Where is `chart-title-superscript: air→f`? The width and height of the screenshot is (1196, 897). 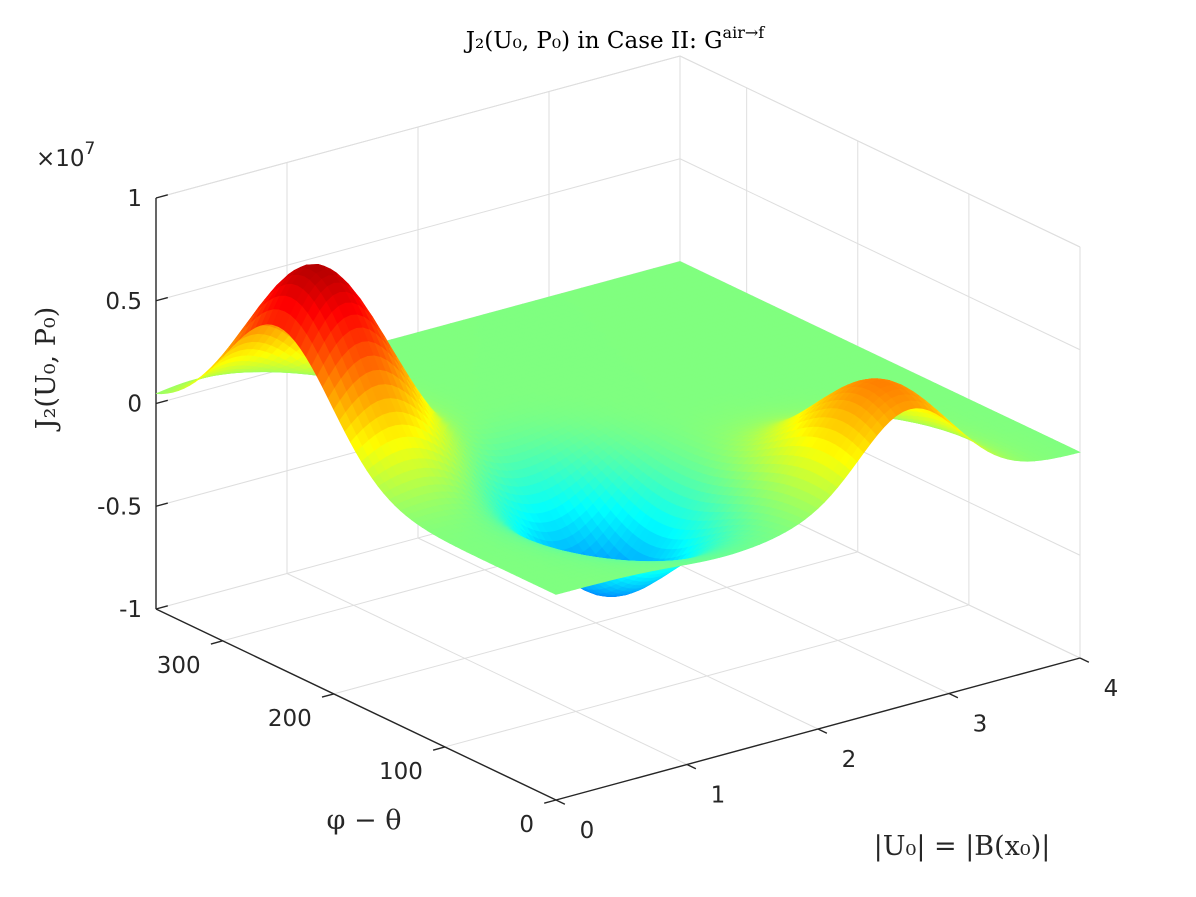
chart-title-superscript: air→f is located at coordinates (744, 32).